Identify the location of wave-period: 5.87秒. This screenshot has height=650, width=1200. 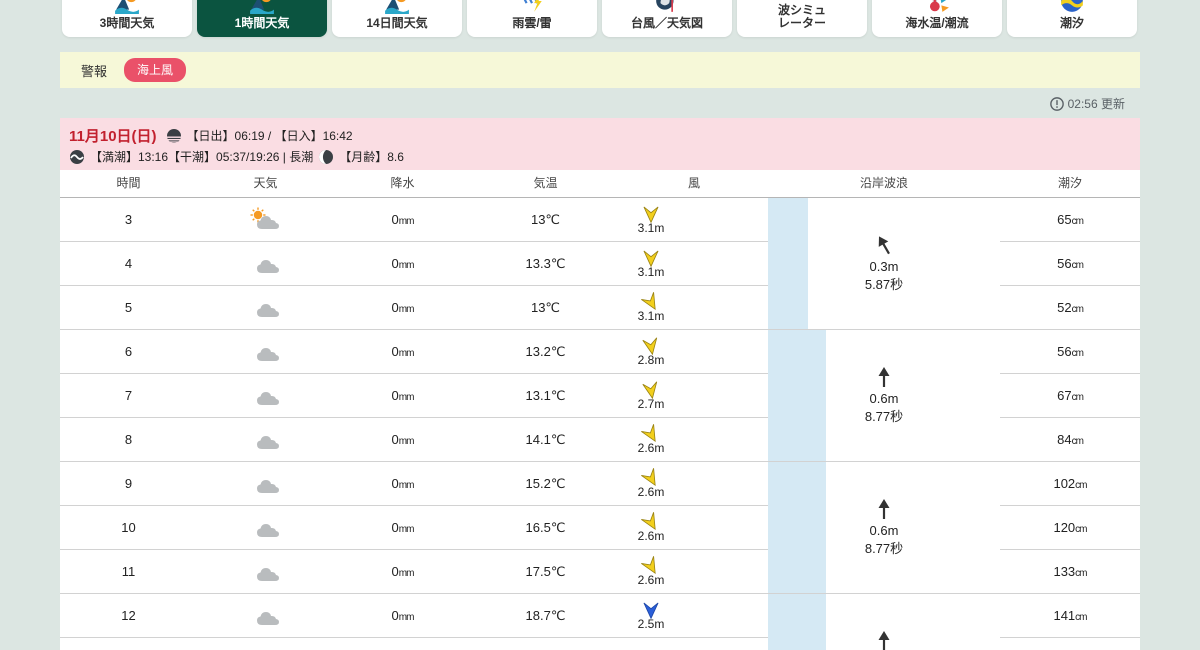
(884, 284).